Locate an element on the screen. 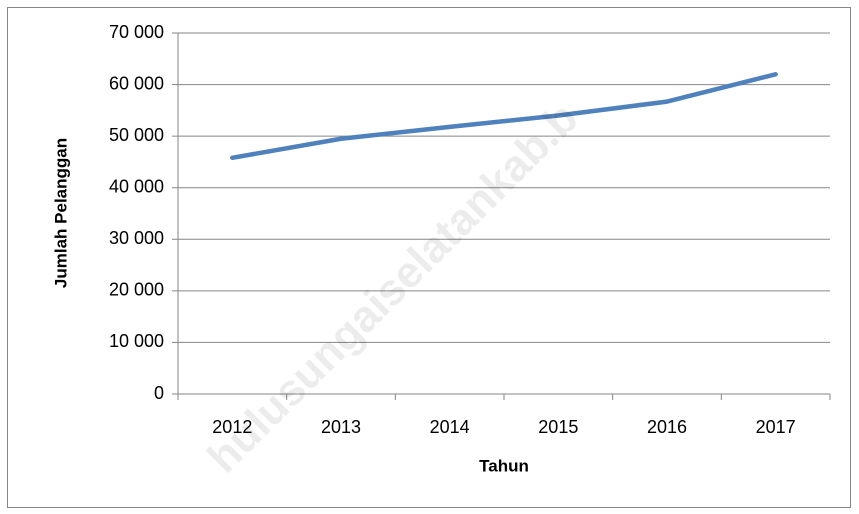 This screenshot has width=859, height=514. y-tick-label: 50 000 is located at coordinates (136, 135).